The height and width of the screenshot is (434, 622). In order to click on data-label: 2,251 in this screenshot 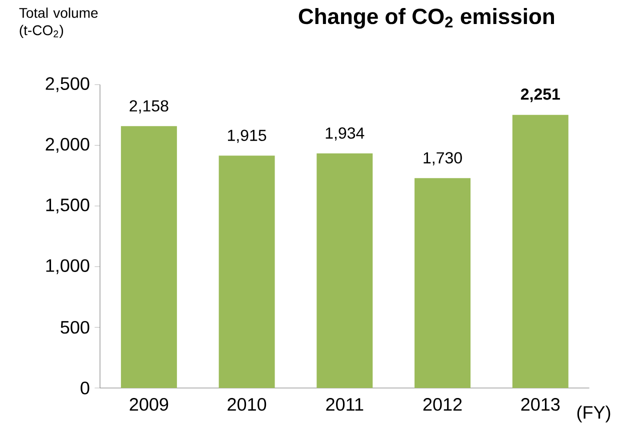, I will do `click(540, 95)`.